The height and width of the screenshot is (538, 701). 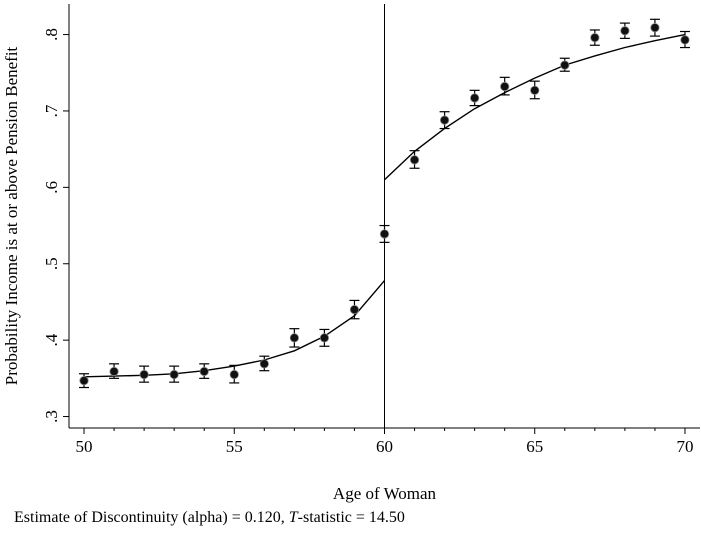 I want to click on y-tick-label: .3, so click(x=51, y=416).